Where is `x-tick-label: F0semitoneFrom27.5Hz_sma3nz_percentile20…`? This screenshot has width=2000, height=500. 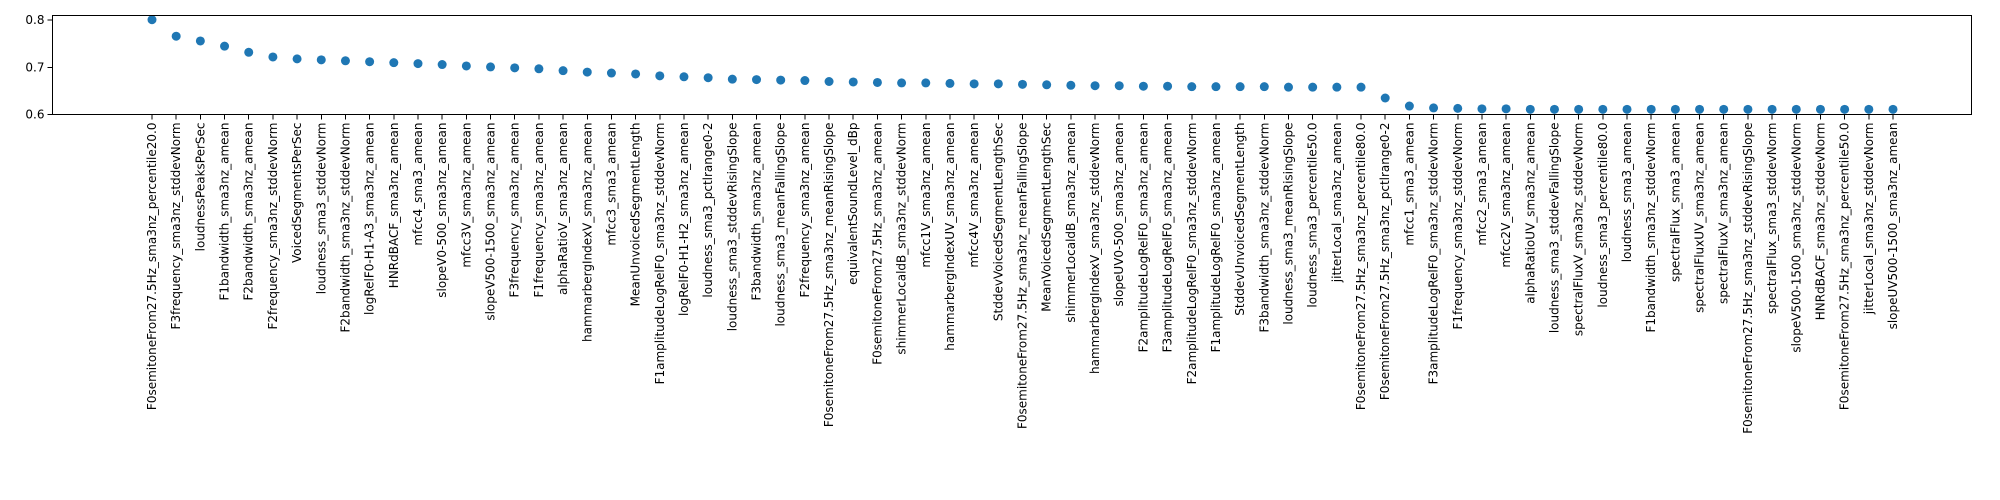 x-tick-label: F0semitoneFrom27.5Hz_sma3nz_percentile20… is located at coordinates (152, 267).